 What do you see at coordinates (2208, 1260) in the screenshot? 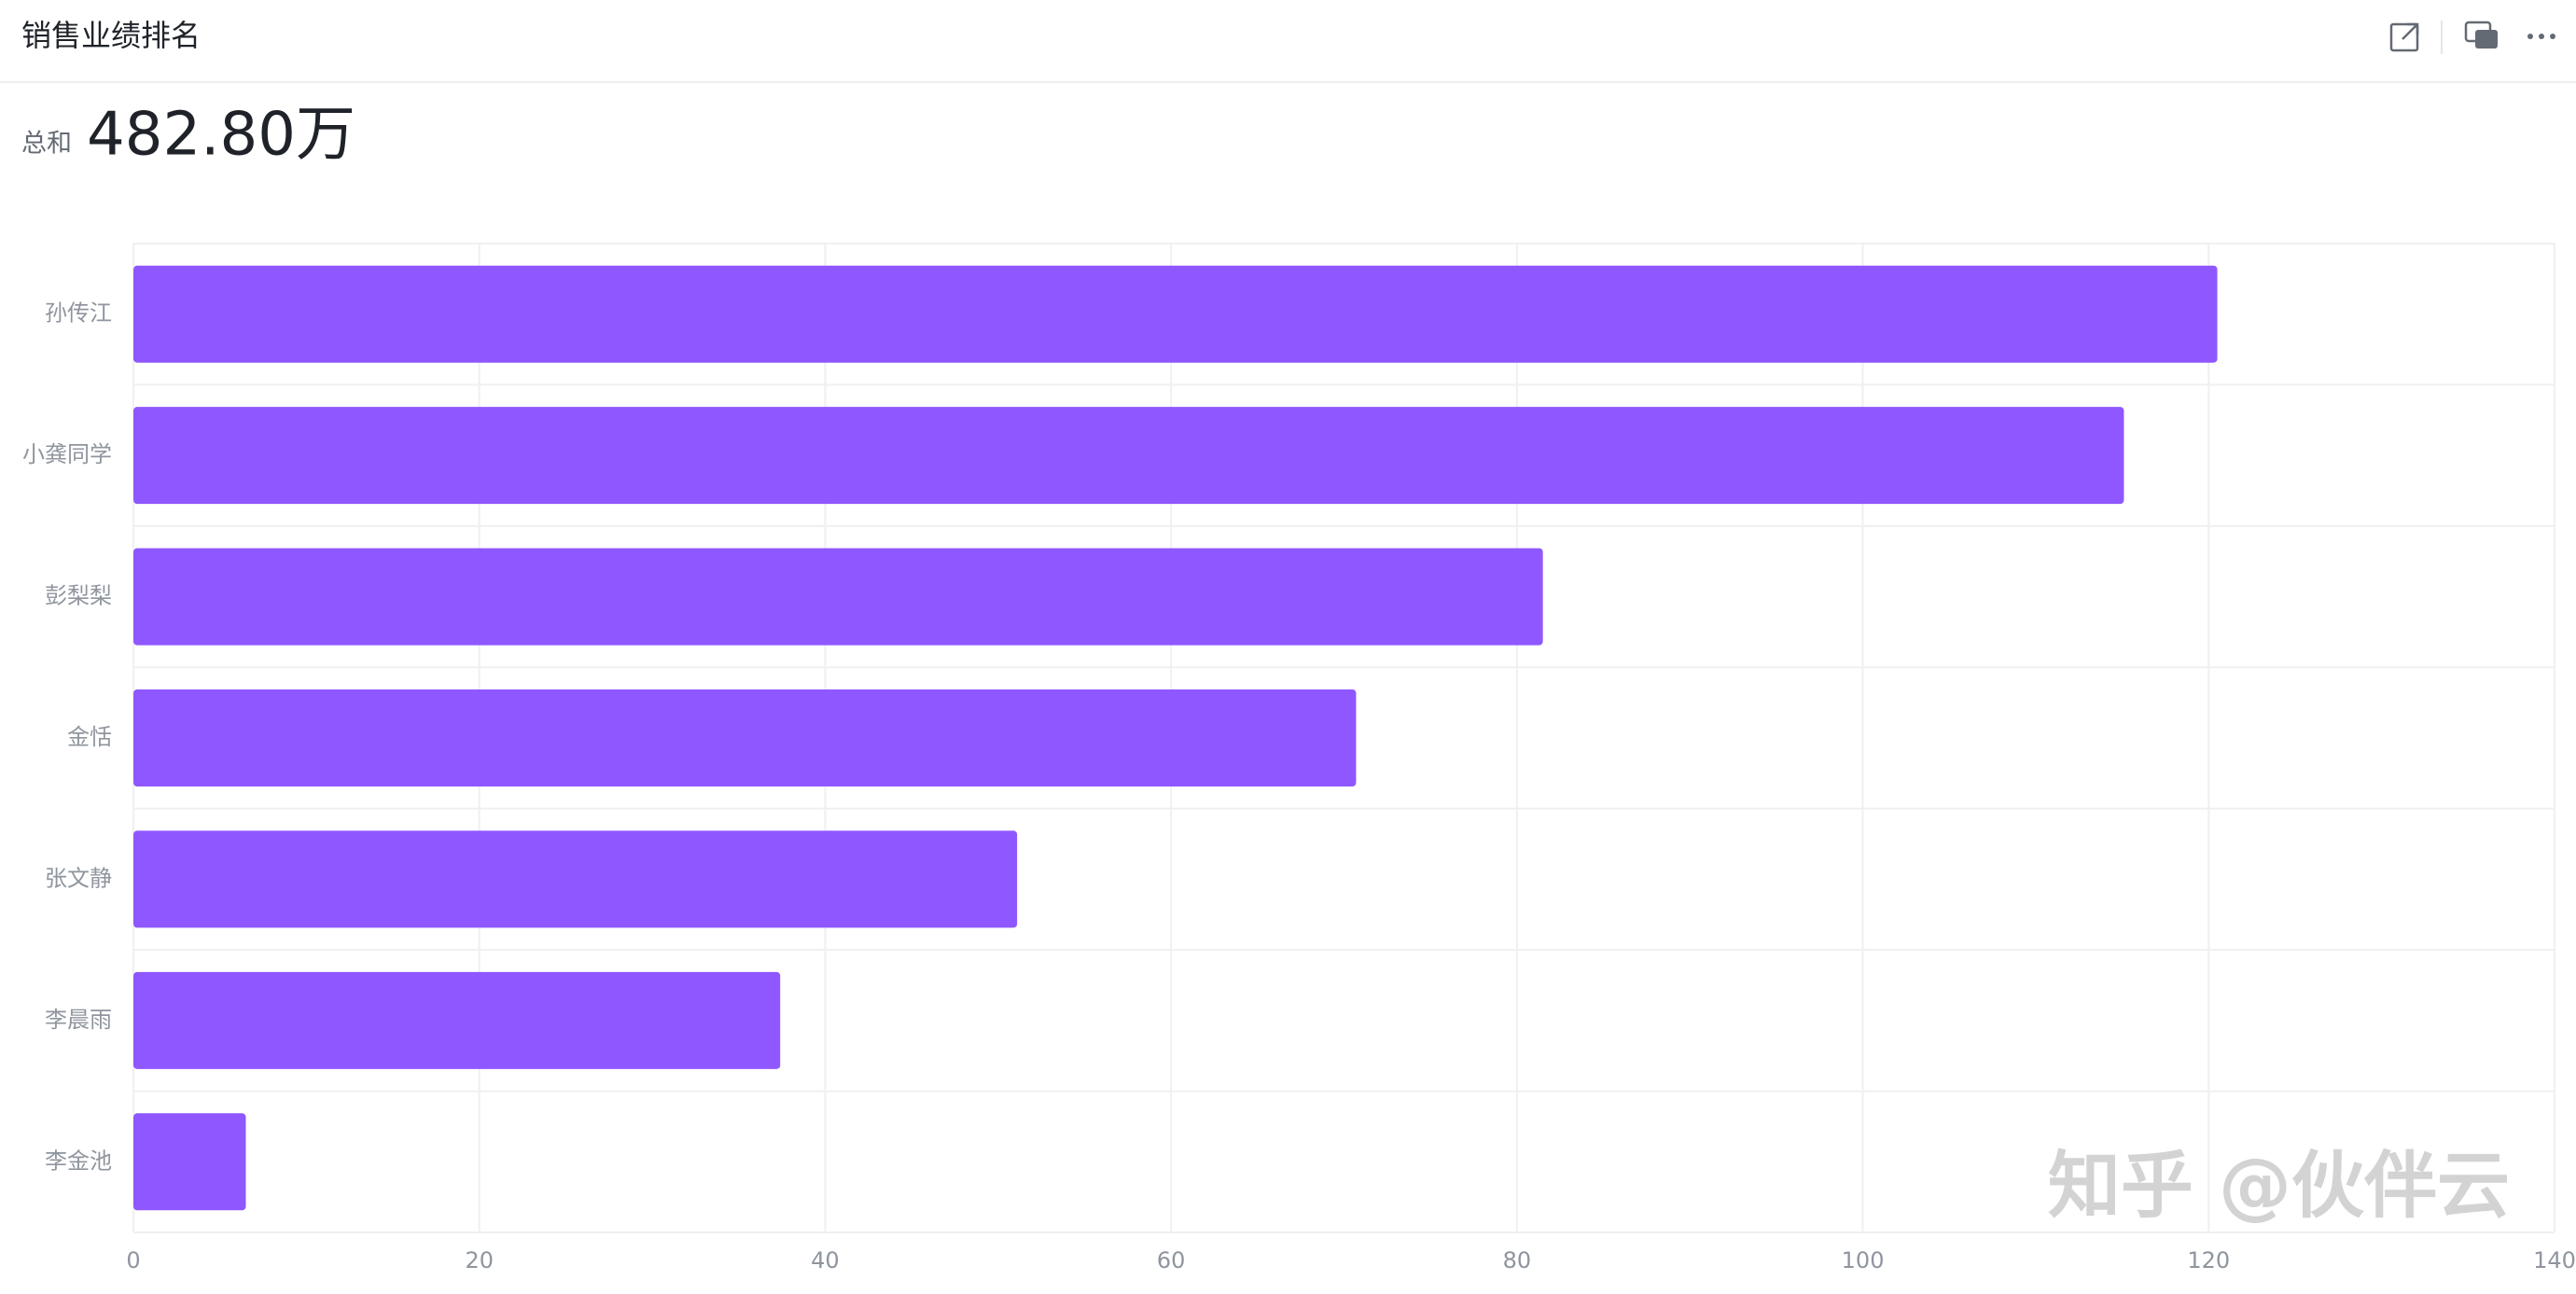
I see `x-tick-label: 120` at bounding box center [2208, 1260].